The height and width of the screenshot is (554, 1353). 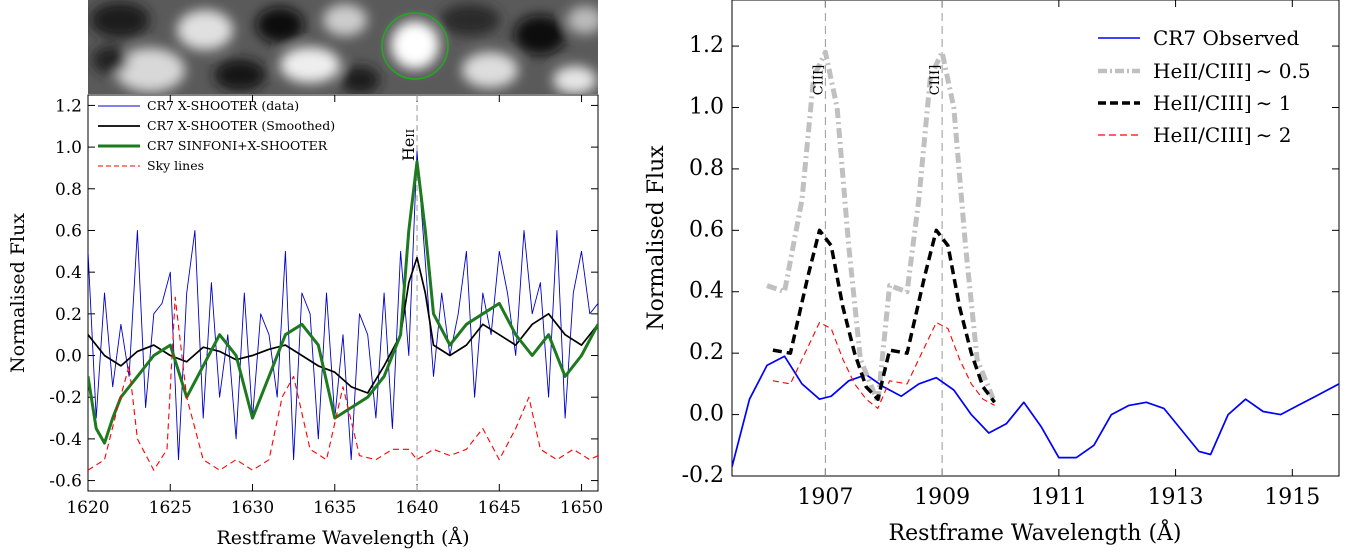 I want to click on right-ytick-label: 0.6, so click(x=706, y=229).